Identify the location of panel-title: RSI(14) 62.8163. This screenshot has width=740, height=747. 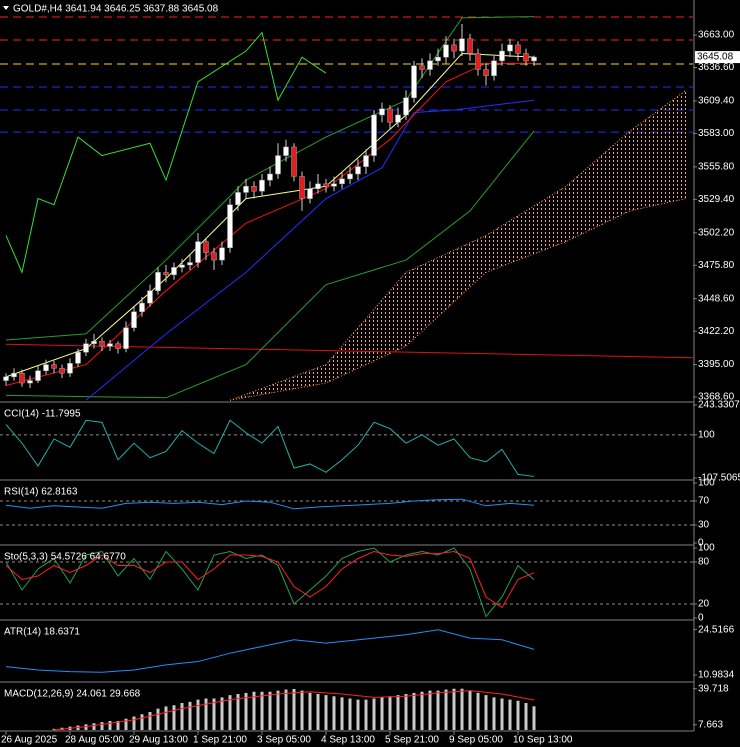
(41, 492).